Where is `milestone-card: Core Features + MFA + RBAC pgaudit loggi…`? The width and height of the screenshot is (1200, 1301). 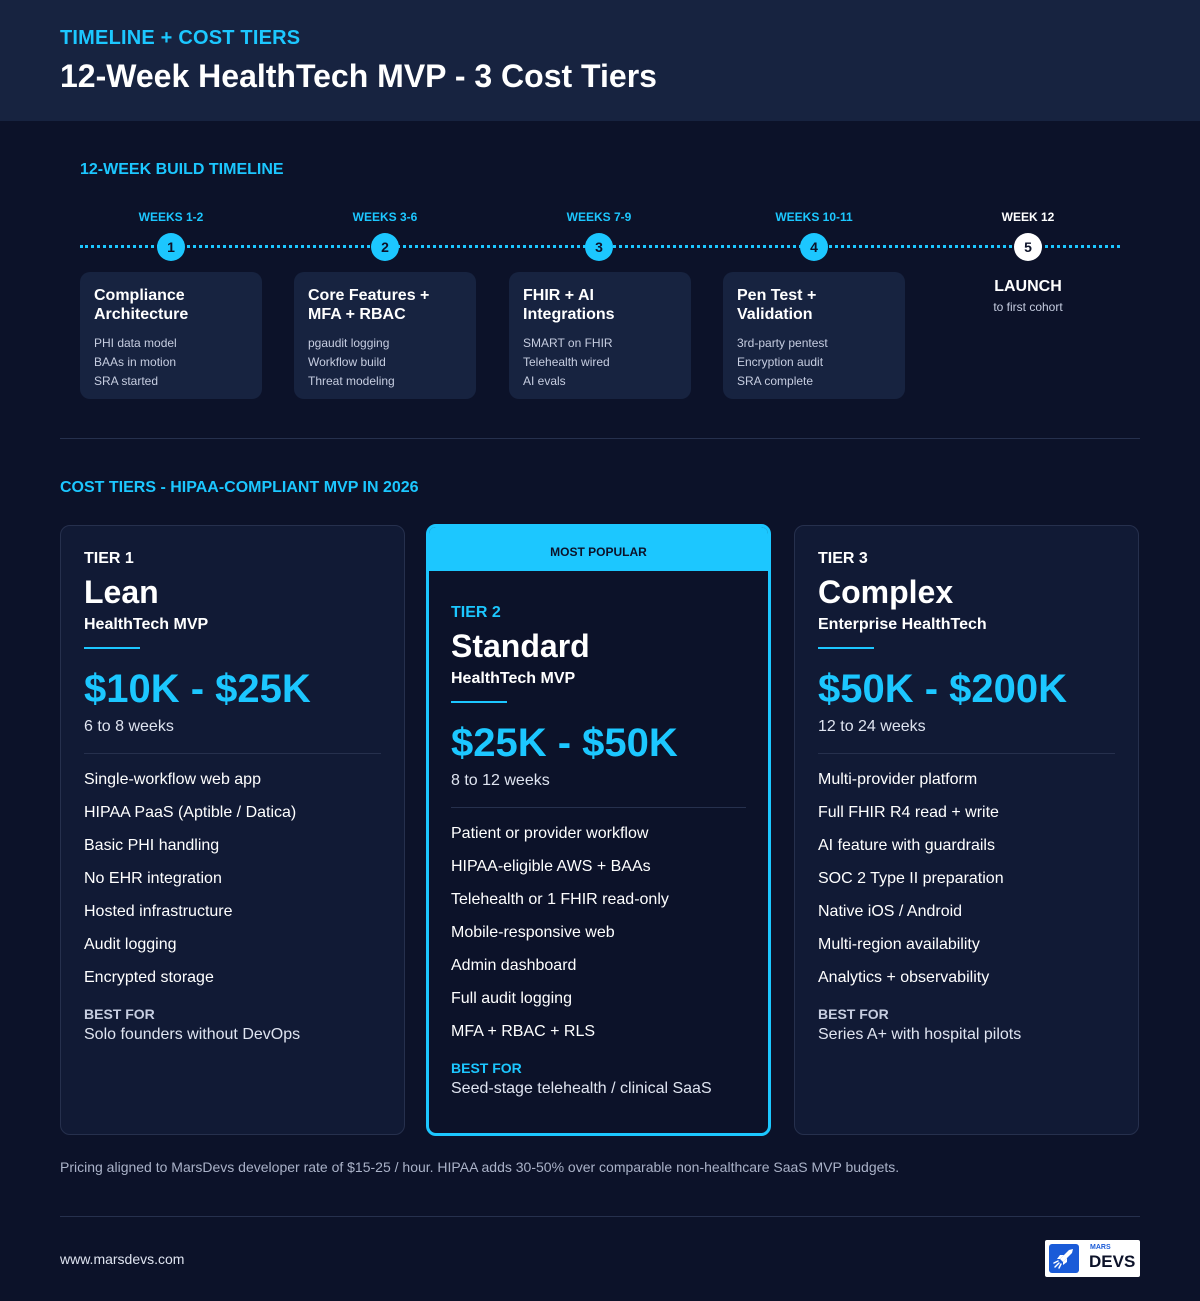 milestone-card: Core Features + MFA + RBAC pgaudit loggi… is located at coordinates (385, 335).